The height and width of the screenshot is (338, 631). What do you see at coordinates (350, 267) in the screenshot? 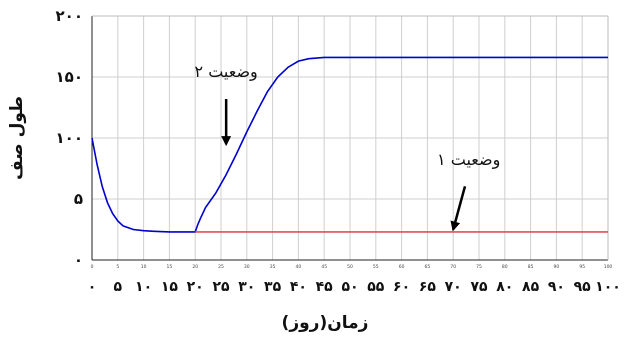
I see `x-tick-label-small: 50` at bounding box center [350, 267].